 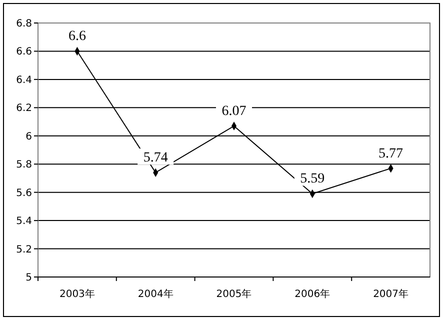 I want to click on y-tick-label: 5.8, so click(x=24, y=165).